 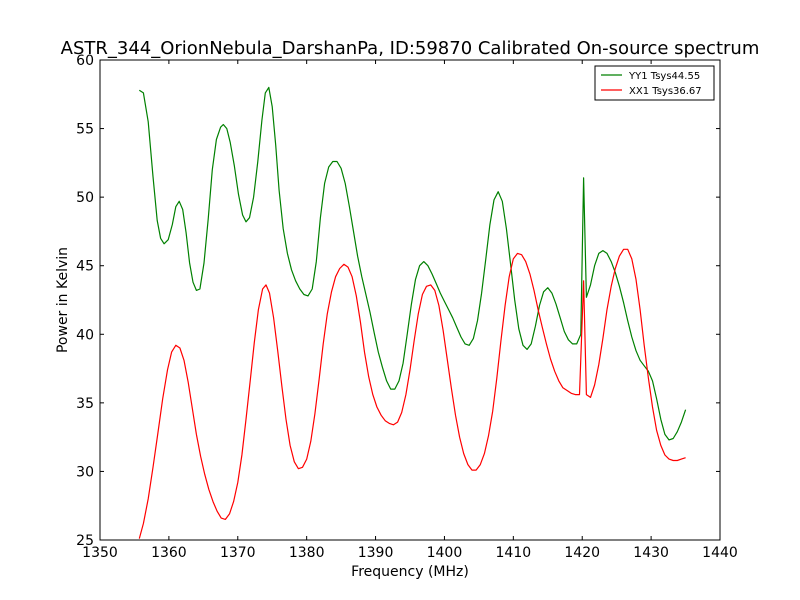 What do you see at coordinates (582, 553) in the screenshot?
I see `x-tick-label: 1420` at bounding box center [582, 553].